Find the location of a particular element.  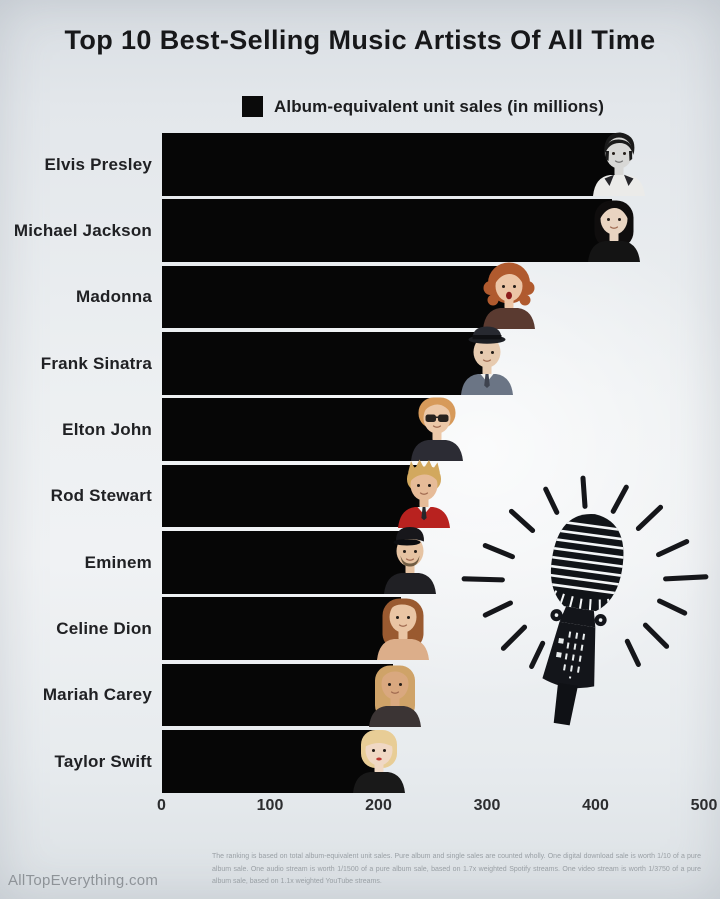

x-axis-tick-500: 500 is located at coordinates (704, 805).